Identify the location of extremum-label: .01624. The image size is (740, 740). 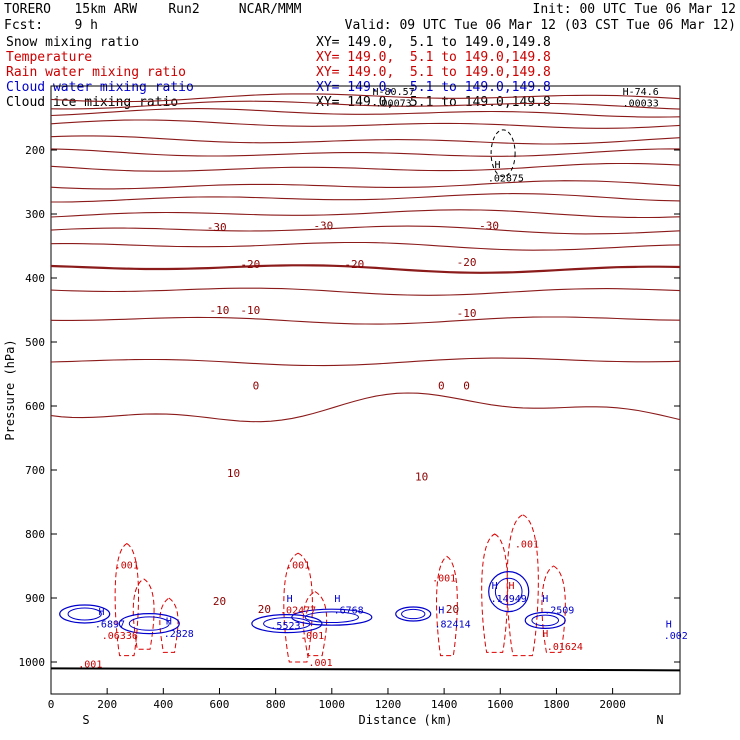
(565, 647).